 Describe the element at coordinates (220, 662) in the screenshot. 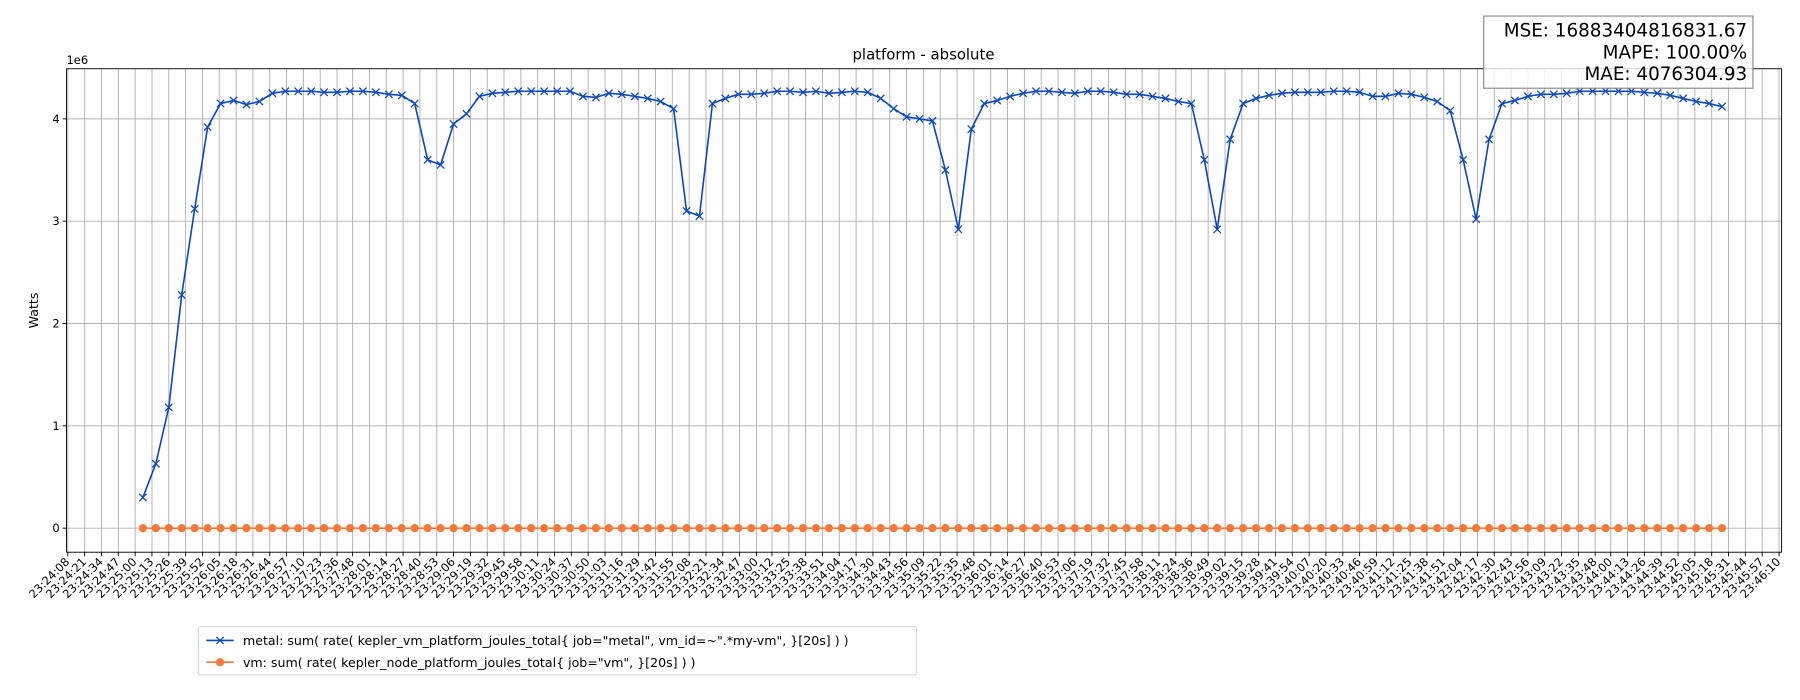

I see `legend-marker` at that location.